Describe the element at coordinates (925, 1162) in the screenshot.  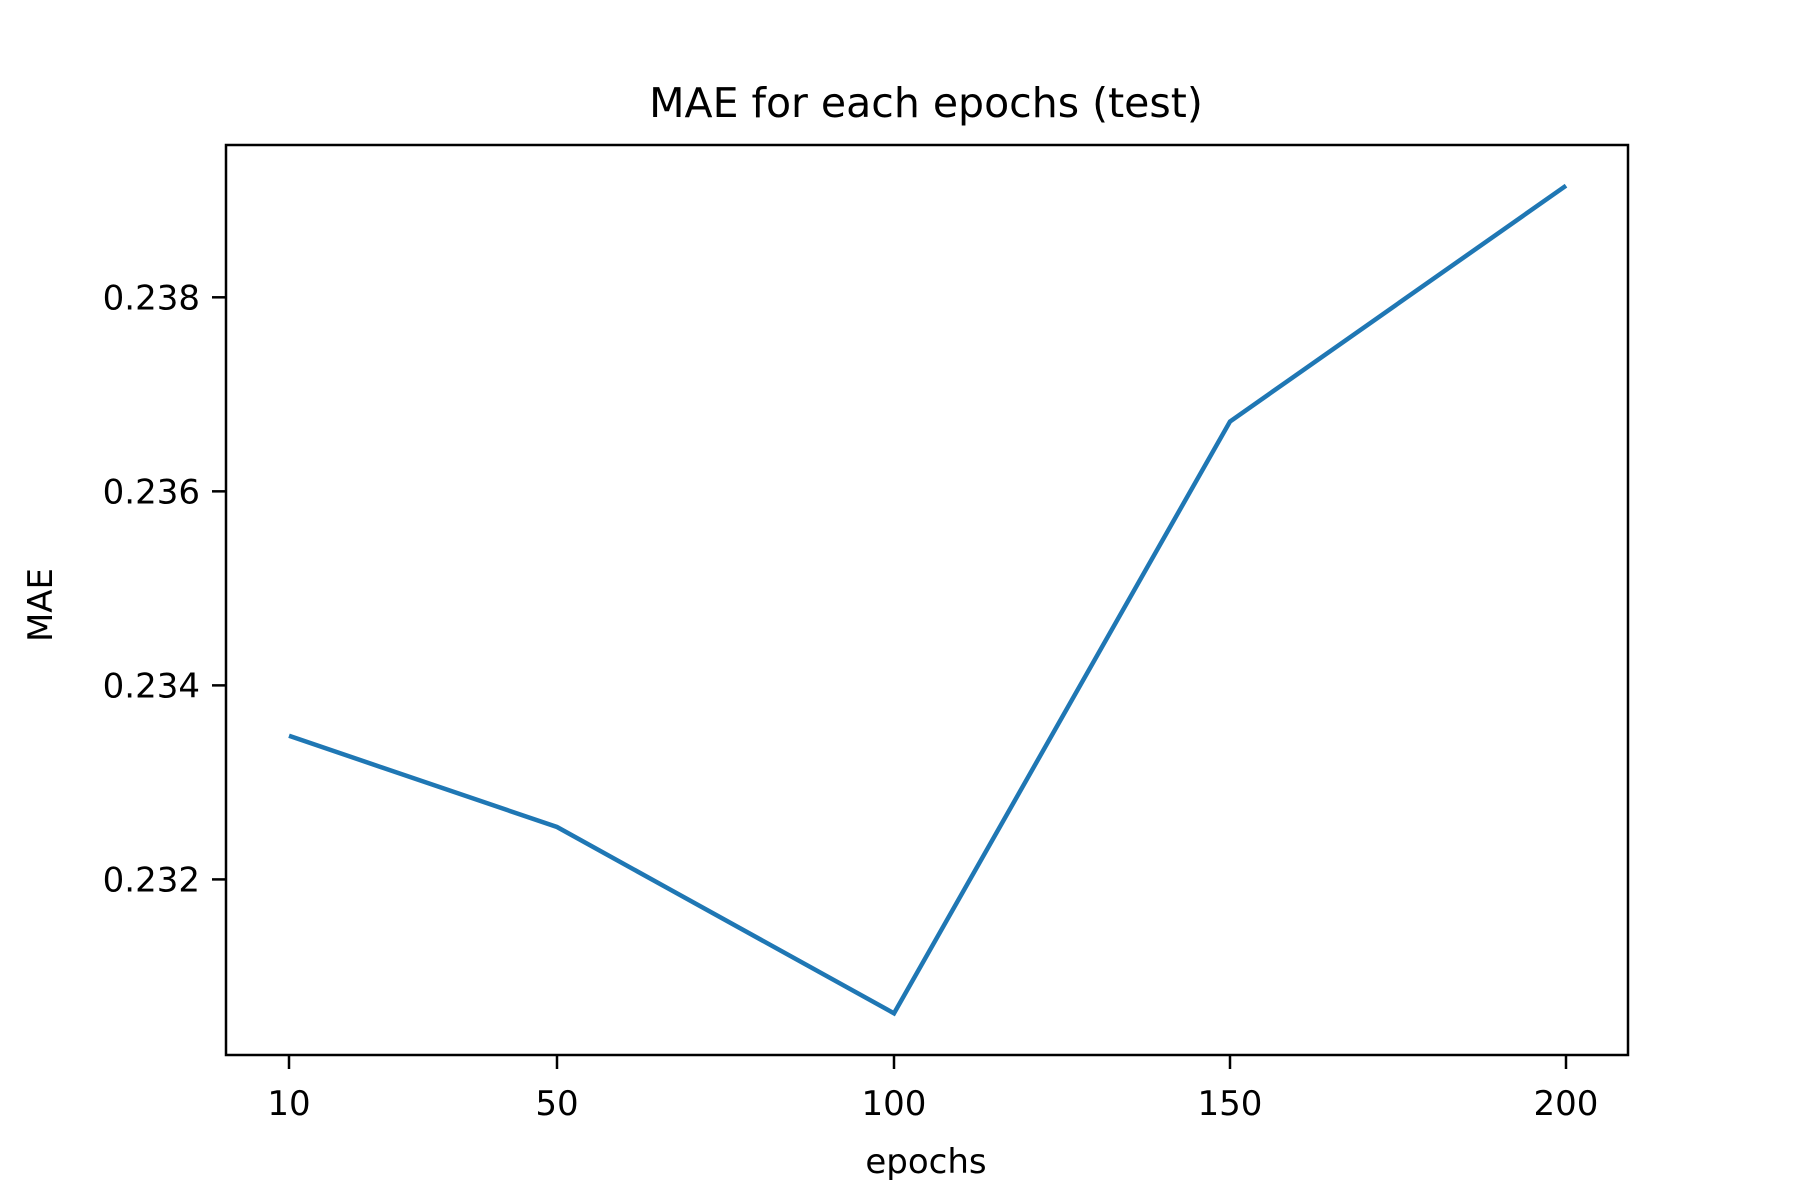
I see `x-axis-label: epochs` at that location.